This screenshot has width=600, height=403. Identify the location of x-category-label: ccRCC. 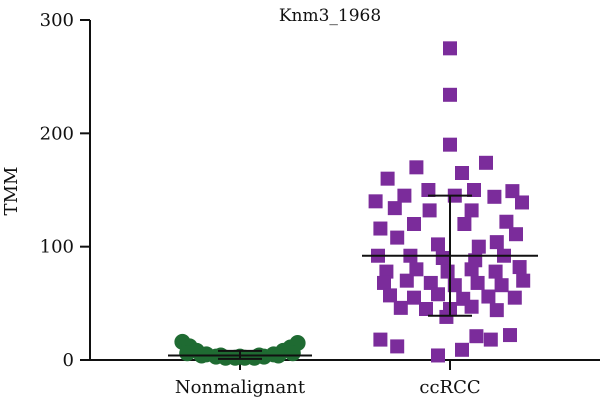
(449, 387).